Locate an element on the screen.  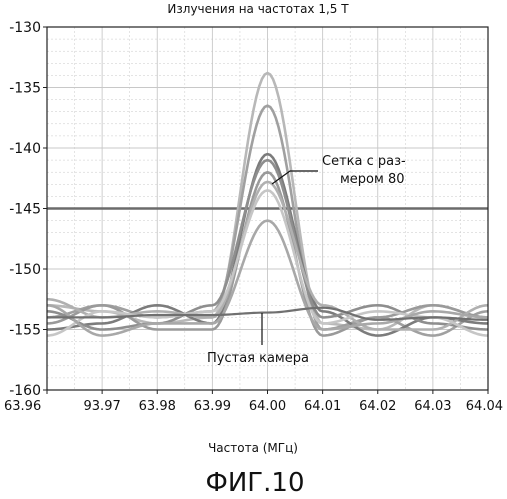
x-tick-label: 64.03 is located at coordinates (432, 406).